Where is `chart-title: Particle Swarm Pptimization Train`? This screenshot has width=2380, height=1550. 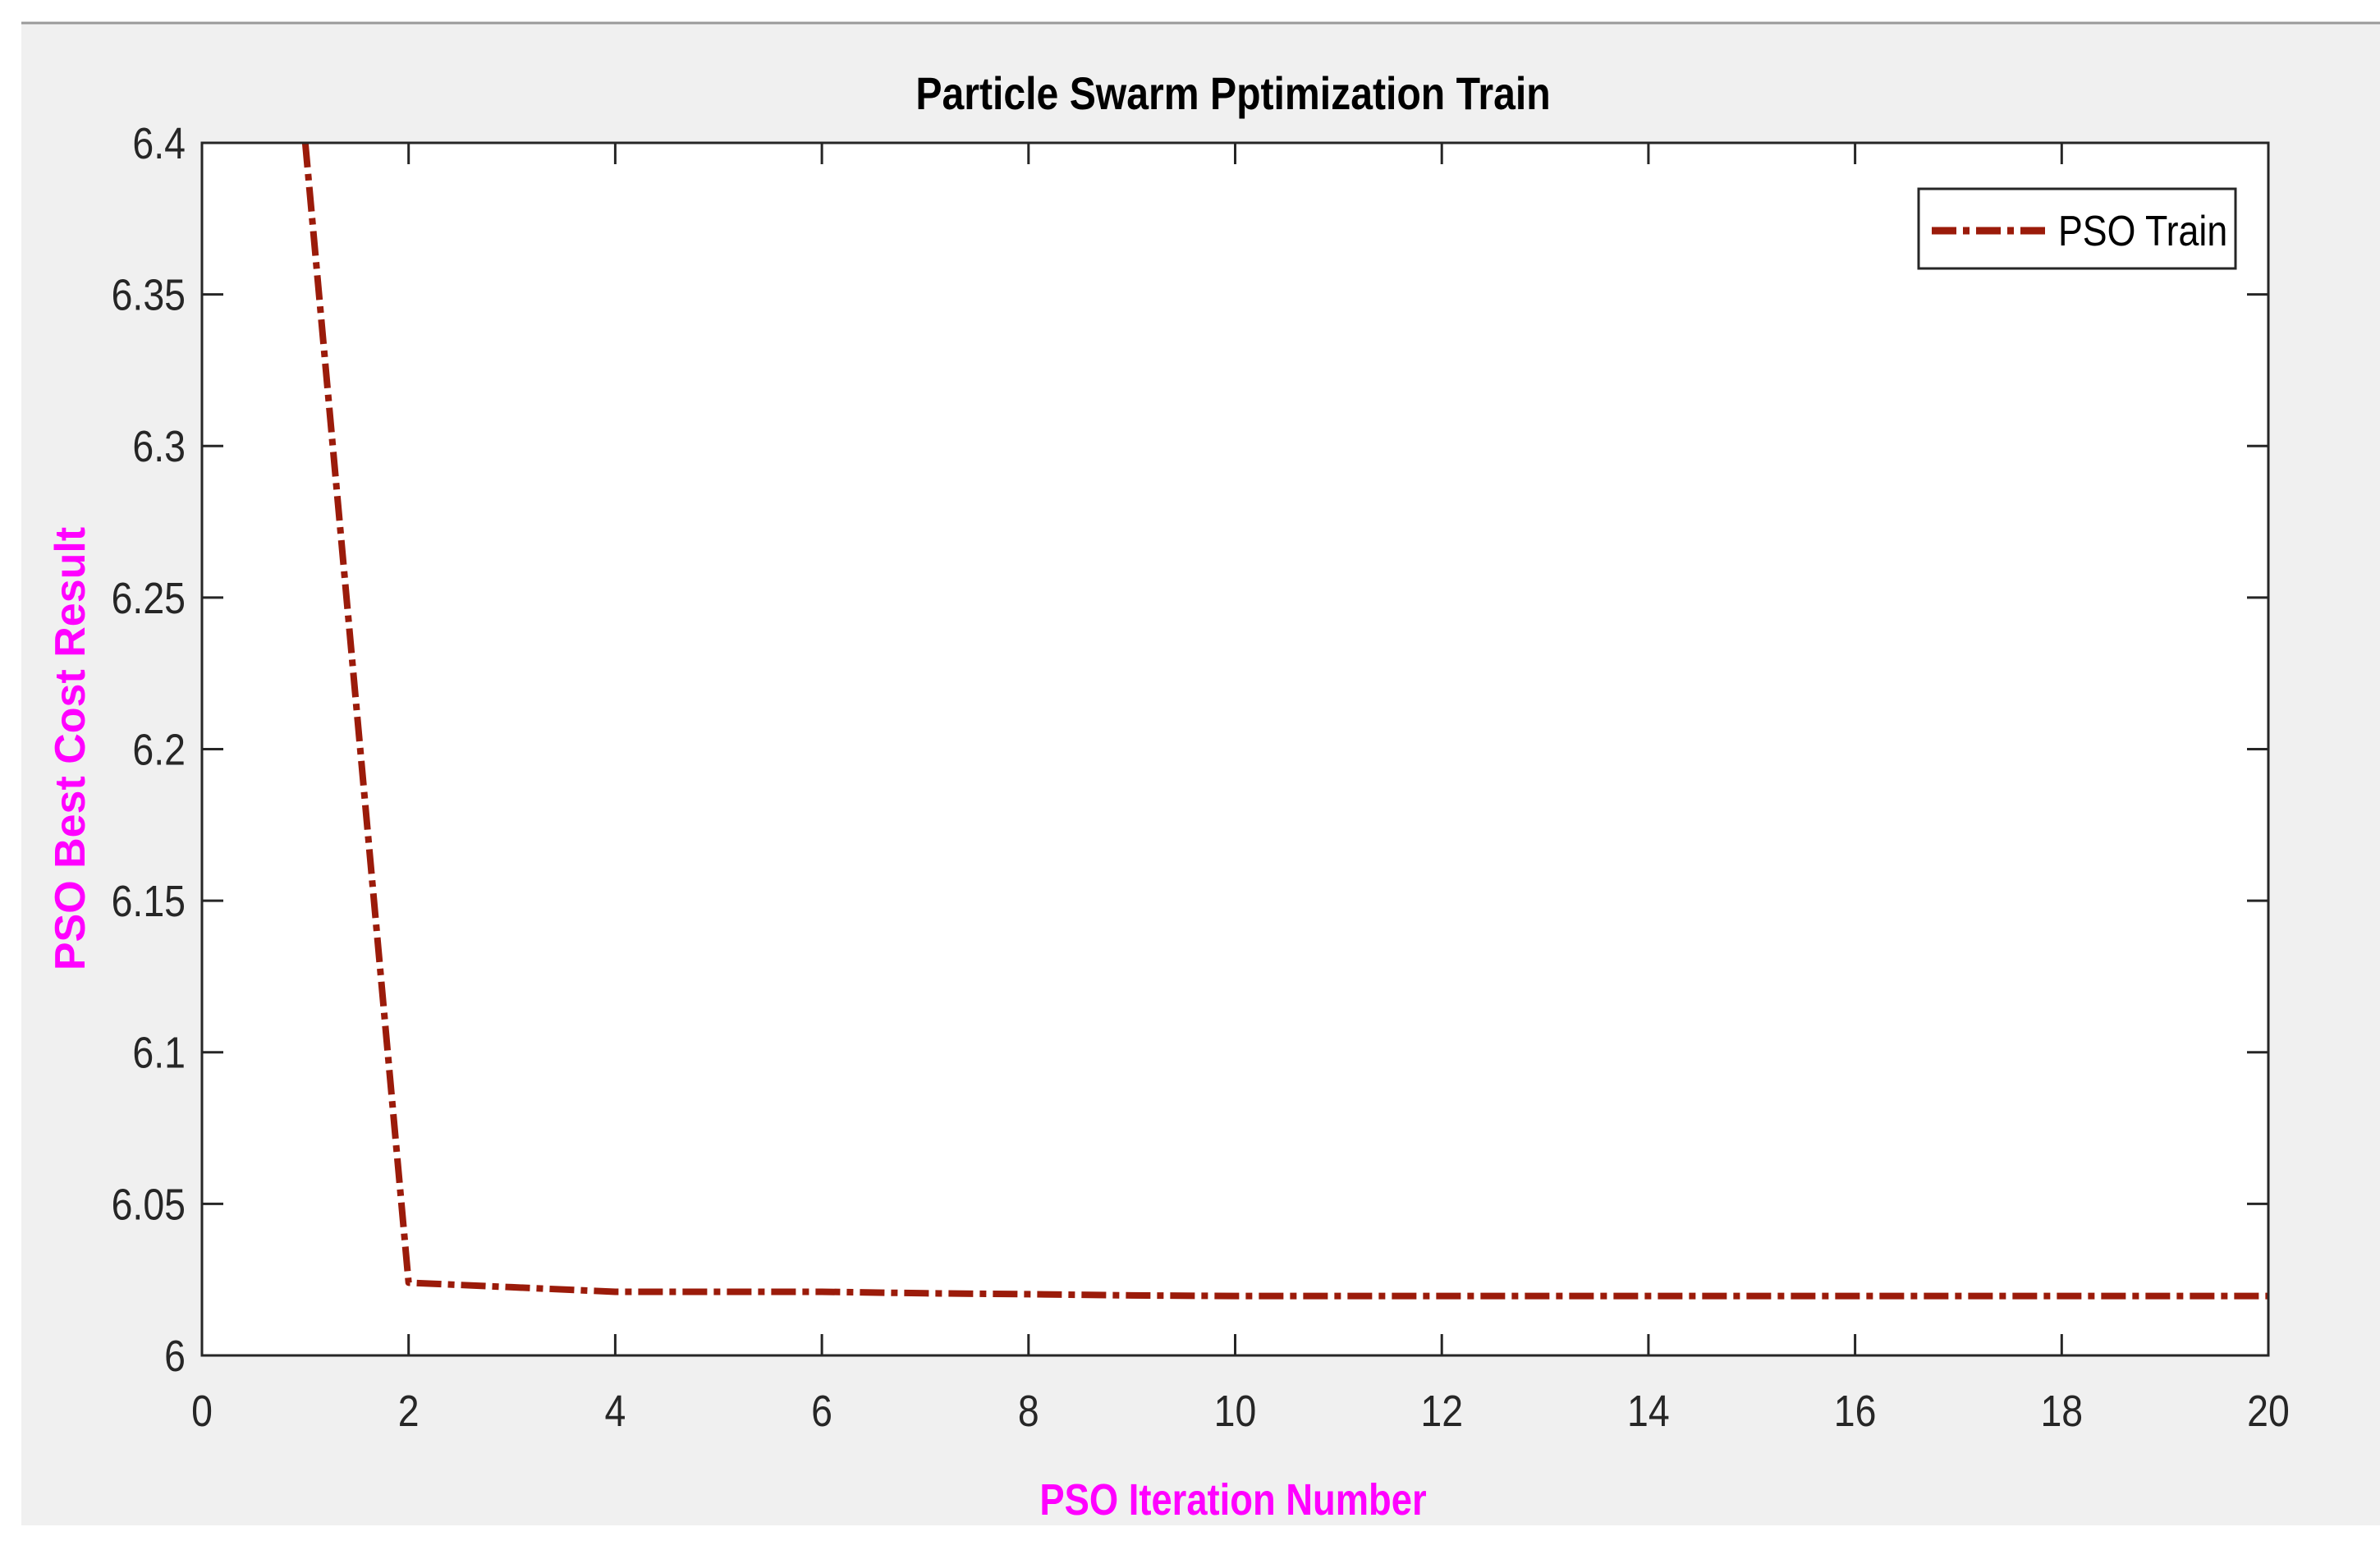 chart-title: Particle Swarm Pptimization Train is located at coordinates (1232, 94).